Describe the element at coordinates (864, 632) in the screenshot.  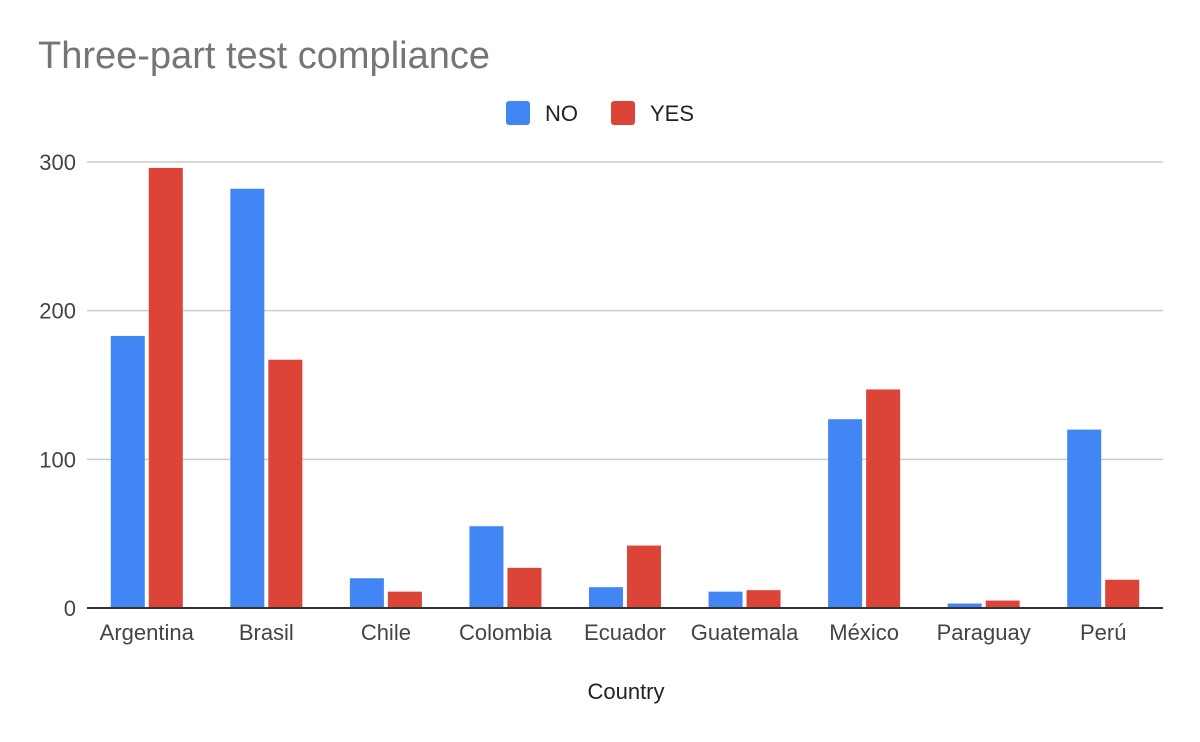
I see `x-tick-label: México` at that location.